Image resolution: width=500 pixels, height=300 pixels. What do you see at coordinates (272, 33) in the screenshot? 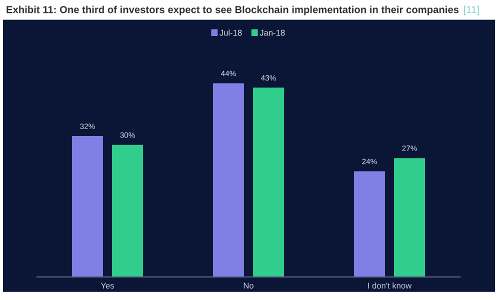
I see `legend-label: Jan-18` at bounding box center [272, 33].